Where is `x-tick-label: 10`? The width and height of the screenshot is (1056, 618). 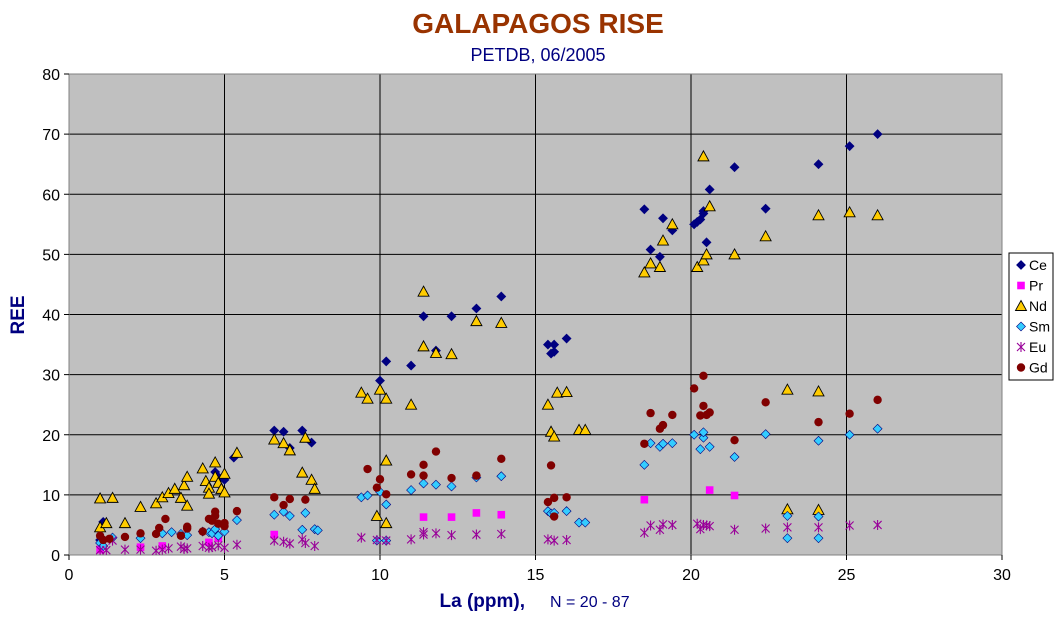
x-tick-label: 10 is located at coordinates (380, 575).